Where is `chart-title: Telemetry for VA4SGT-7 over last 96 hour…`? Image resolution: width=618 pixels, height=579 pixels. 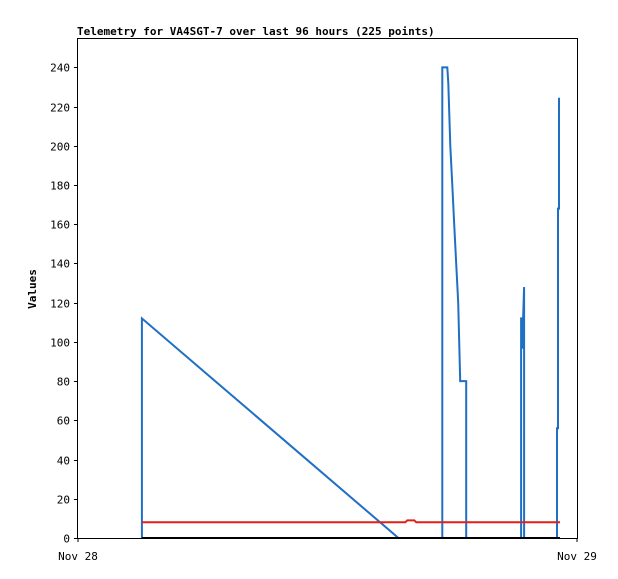
chart-title: Telemetry for VA4SGT-7 over last 96 hour… is located at coordinates (256, 31).